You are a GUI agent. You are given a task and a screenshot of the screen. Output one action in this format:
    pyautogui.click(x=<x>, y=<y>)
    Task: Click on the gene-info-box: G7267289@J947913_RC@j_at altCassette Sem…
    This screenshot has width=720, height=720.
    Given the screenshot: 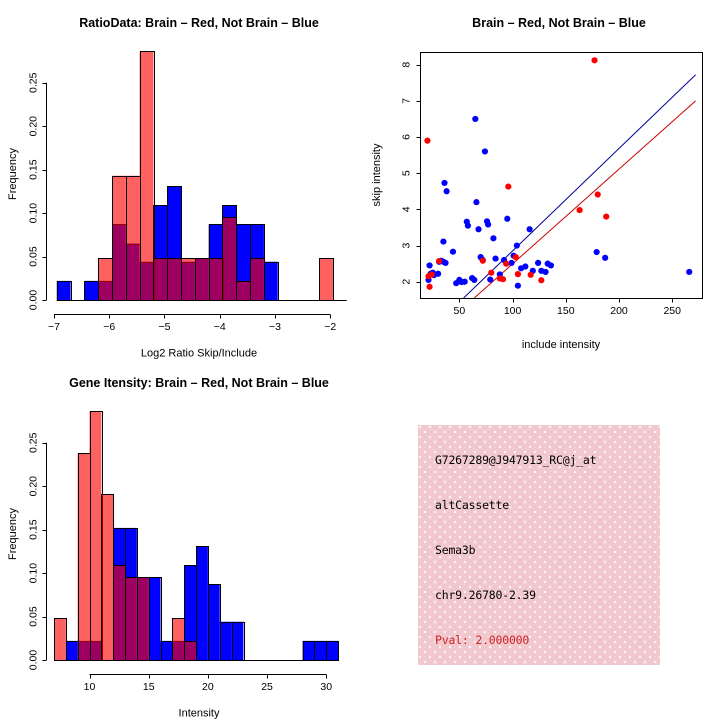 What is the action you would take?
    pyautogui.click(x=539, y=545)
    